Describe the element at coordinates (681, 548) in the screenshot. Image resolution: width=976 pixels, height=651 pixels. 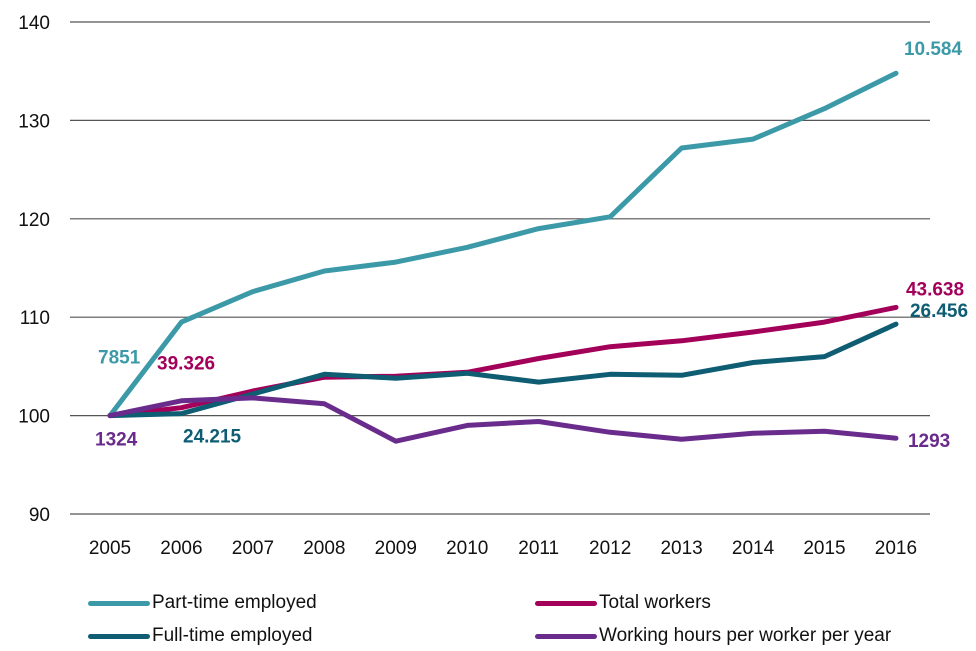
I see `x-tick-label: 2013` at that location.